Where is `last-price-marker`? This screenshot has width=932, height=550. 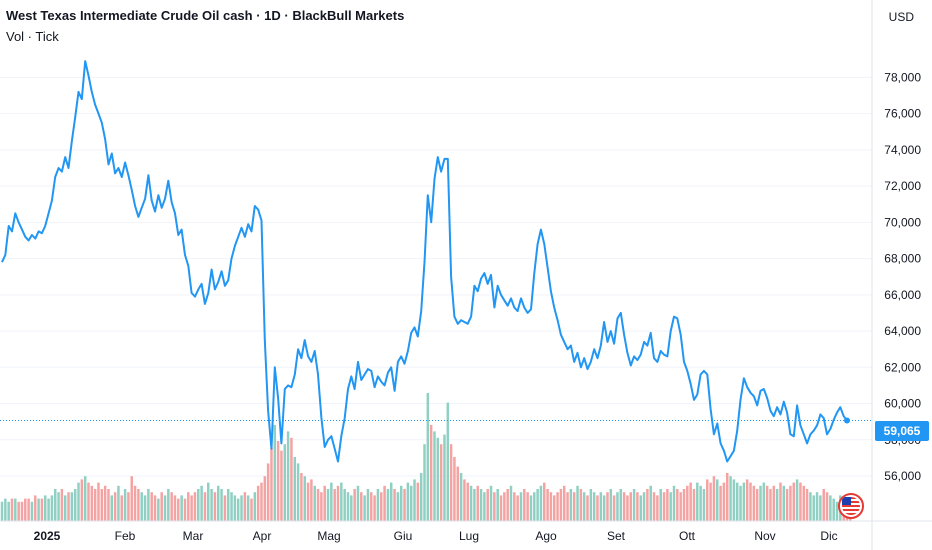 last-price-marker is located at coordinates (847, 420).